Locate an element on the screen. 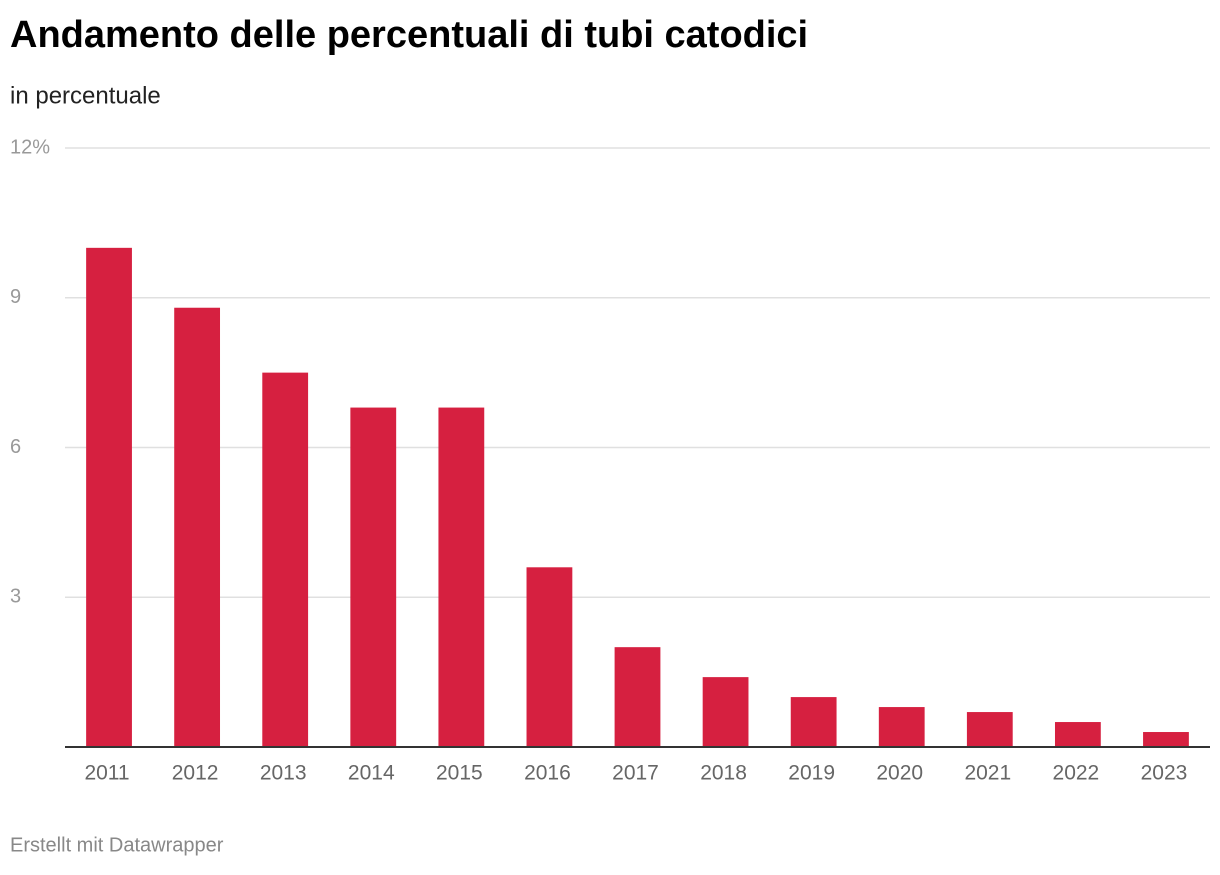  x-tick-label: 2023 is located at coordinates (1164, 773).